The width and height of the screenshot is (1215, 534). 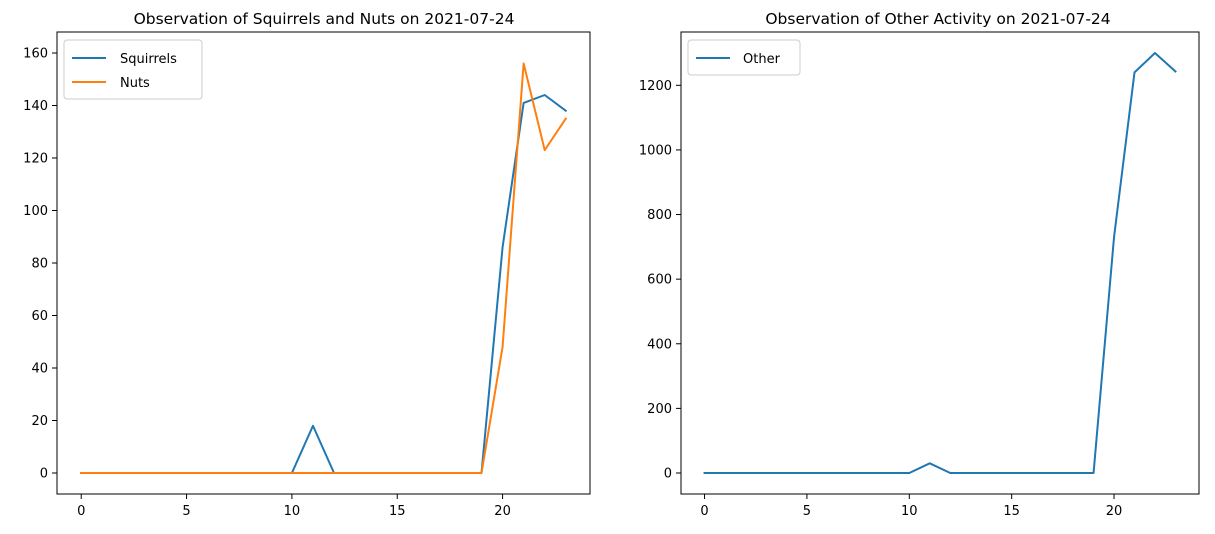 What do you see at coordinates (668, 474) in the screenshot?
I see `chart-2-y-tick-label-0: 0` at bounding box center [668, 474].